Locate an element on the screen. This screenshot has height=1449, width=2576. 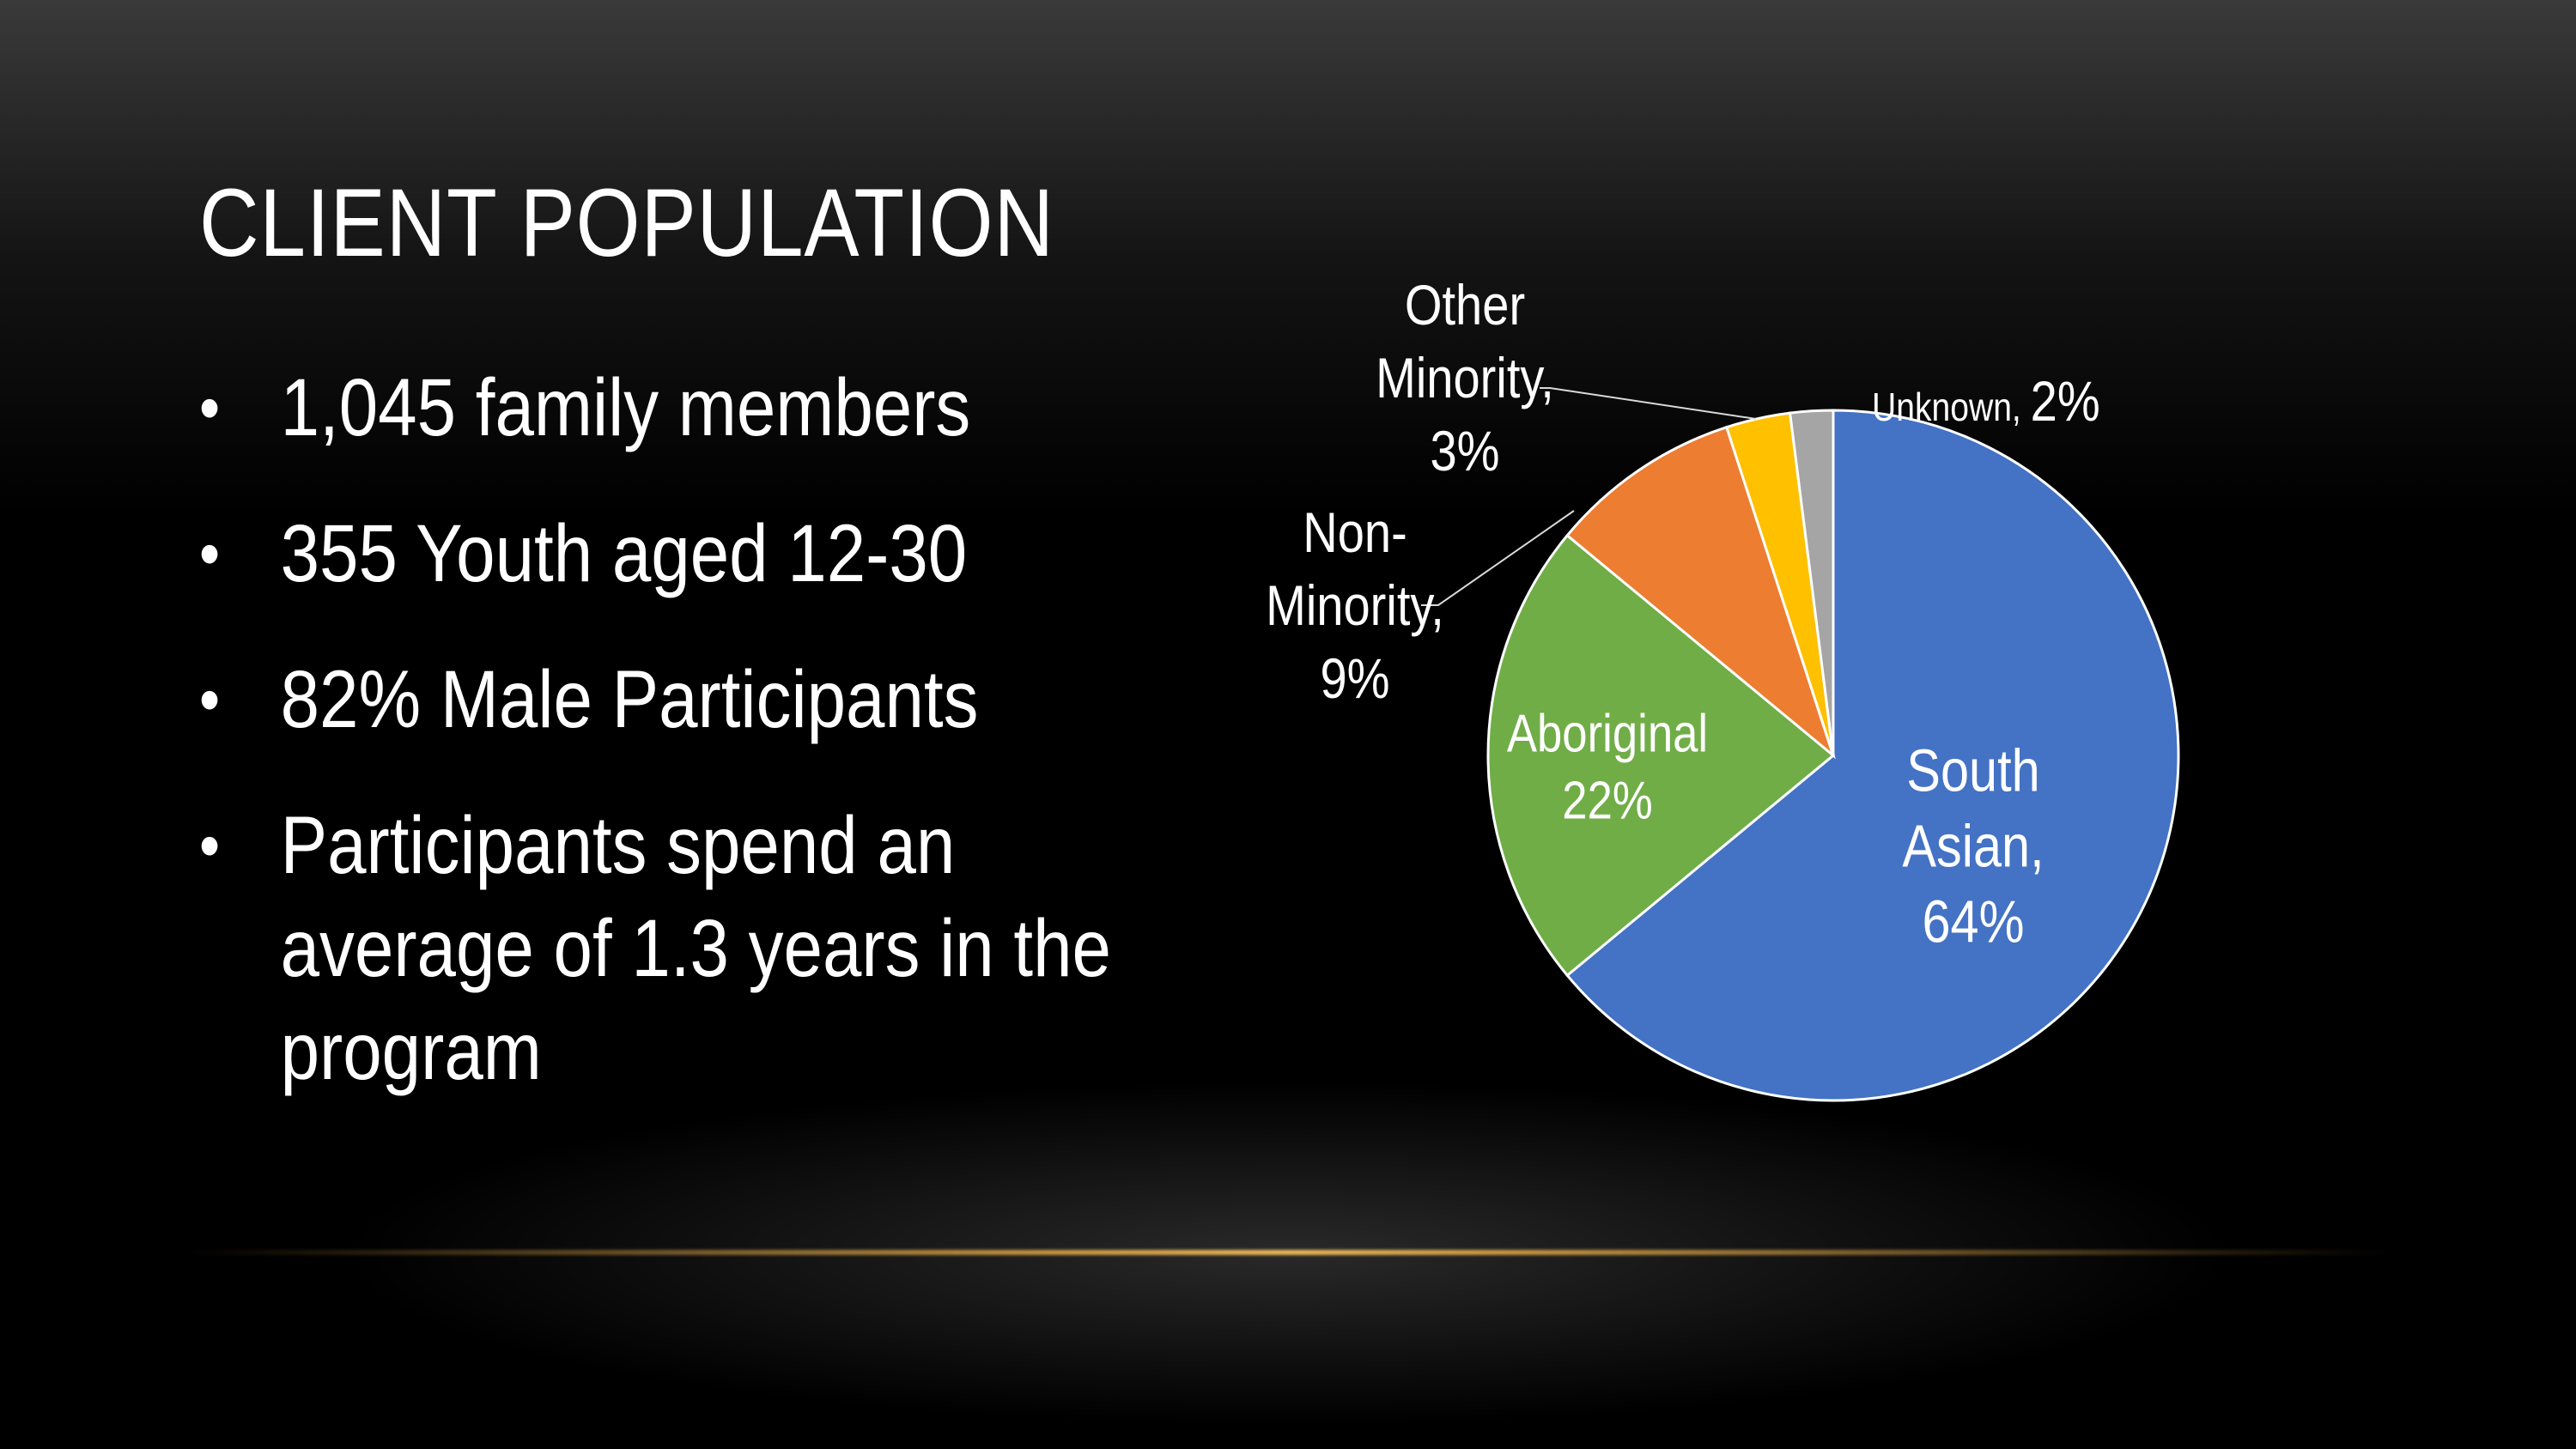
data-label: South Asian, 64% is located at coordinates (1973, 846).